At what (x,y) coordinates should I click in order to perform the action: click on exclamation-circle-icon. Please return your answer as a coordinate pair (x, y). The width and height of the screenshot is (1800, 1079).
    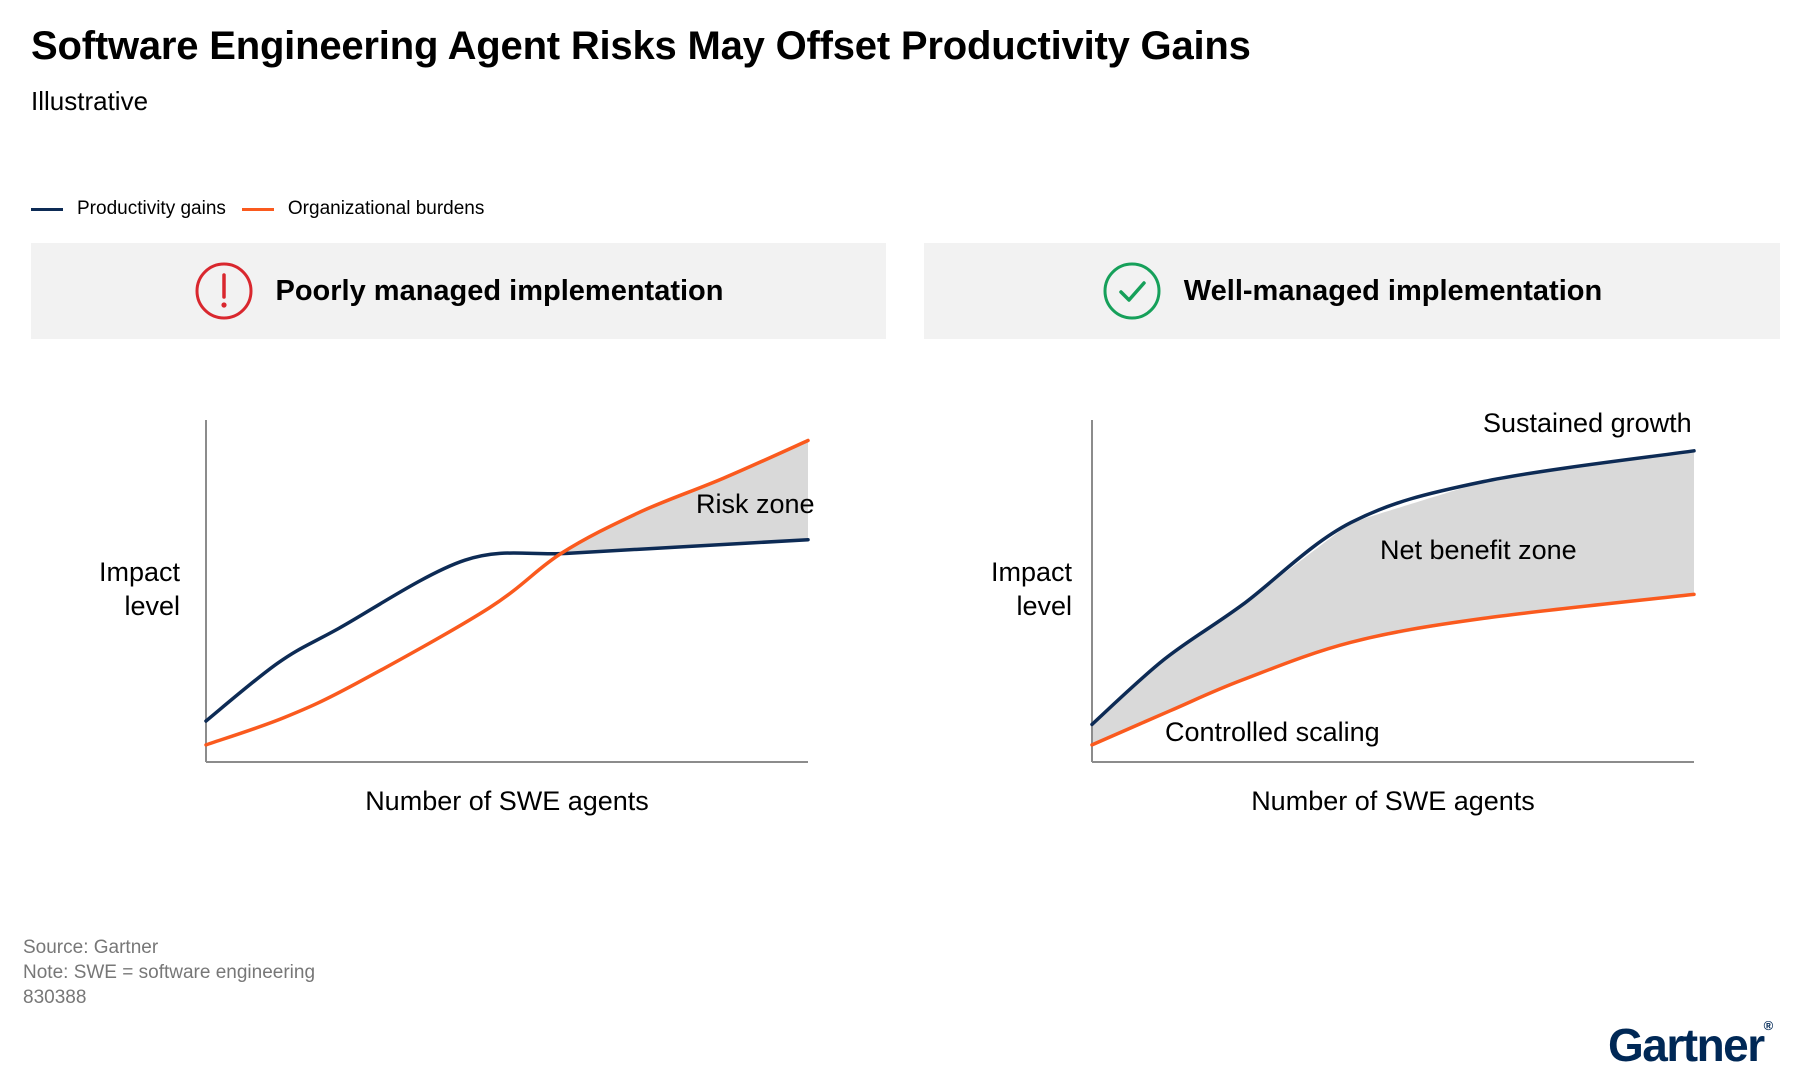
    Looking at the image, I should click on (224, 291).